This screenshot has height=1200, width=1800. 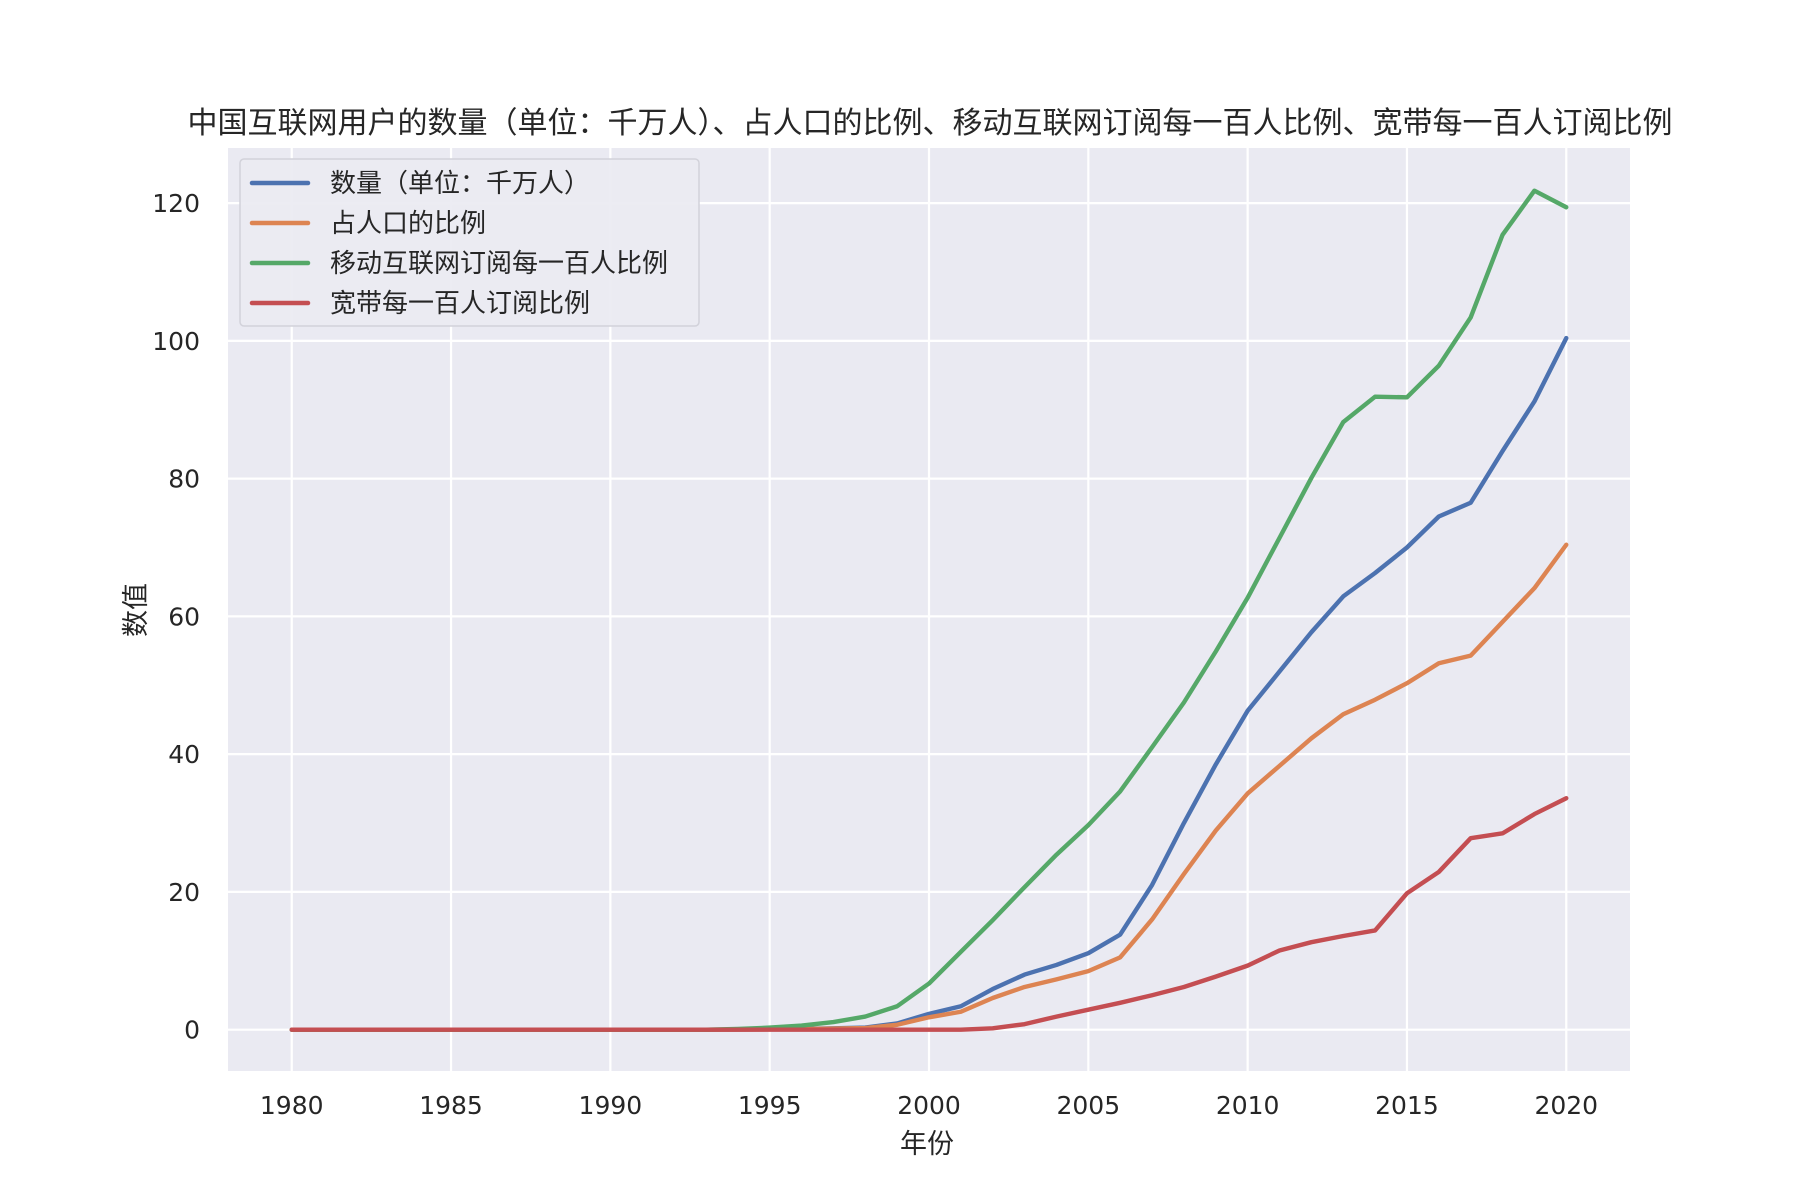 I want to click on legend-box, so click(x=469, y=242).